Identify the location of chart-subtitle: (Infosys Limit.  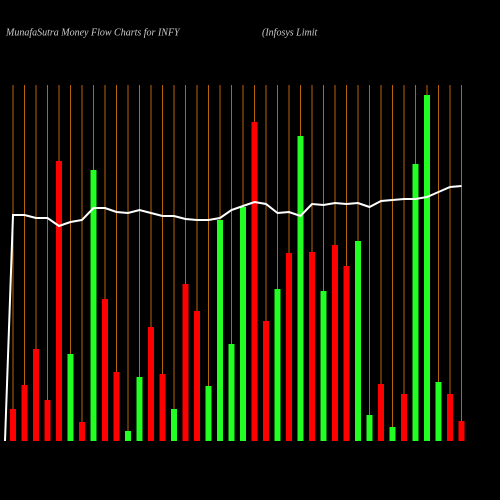
(290, 32).